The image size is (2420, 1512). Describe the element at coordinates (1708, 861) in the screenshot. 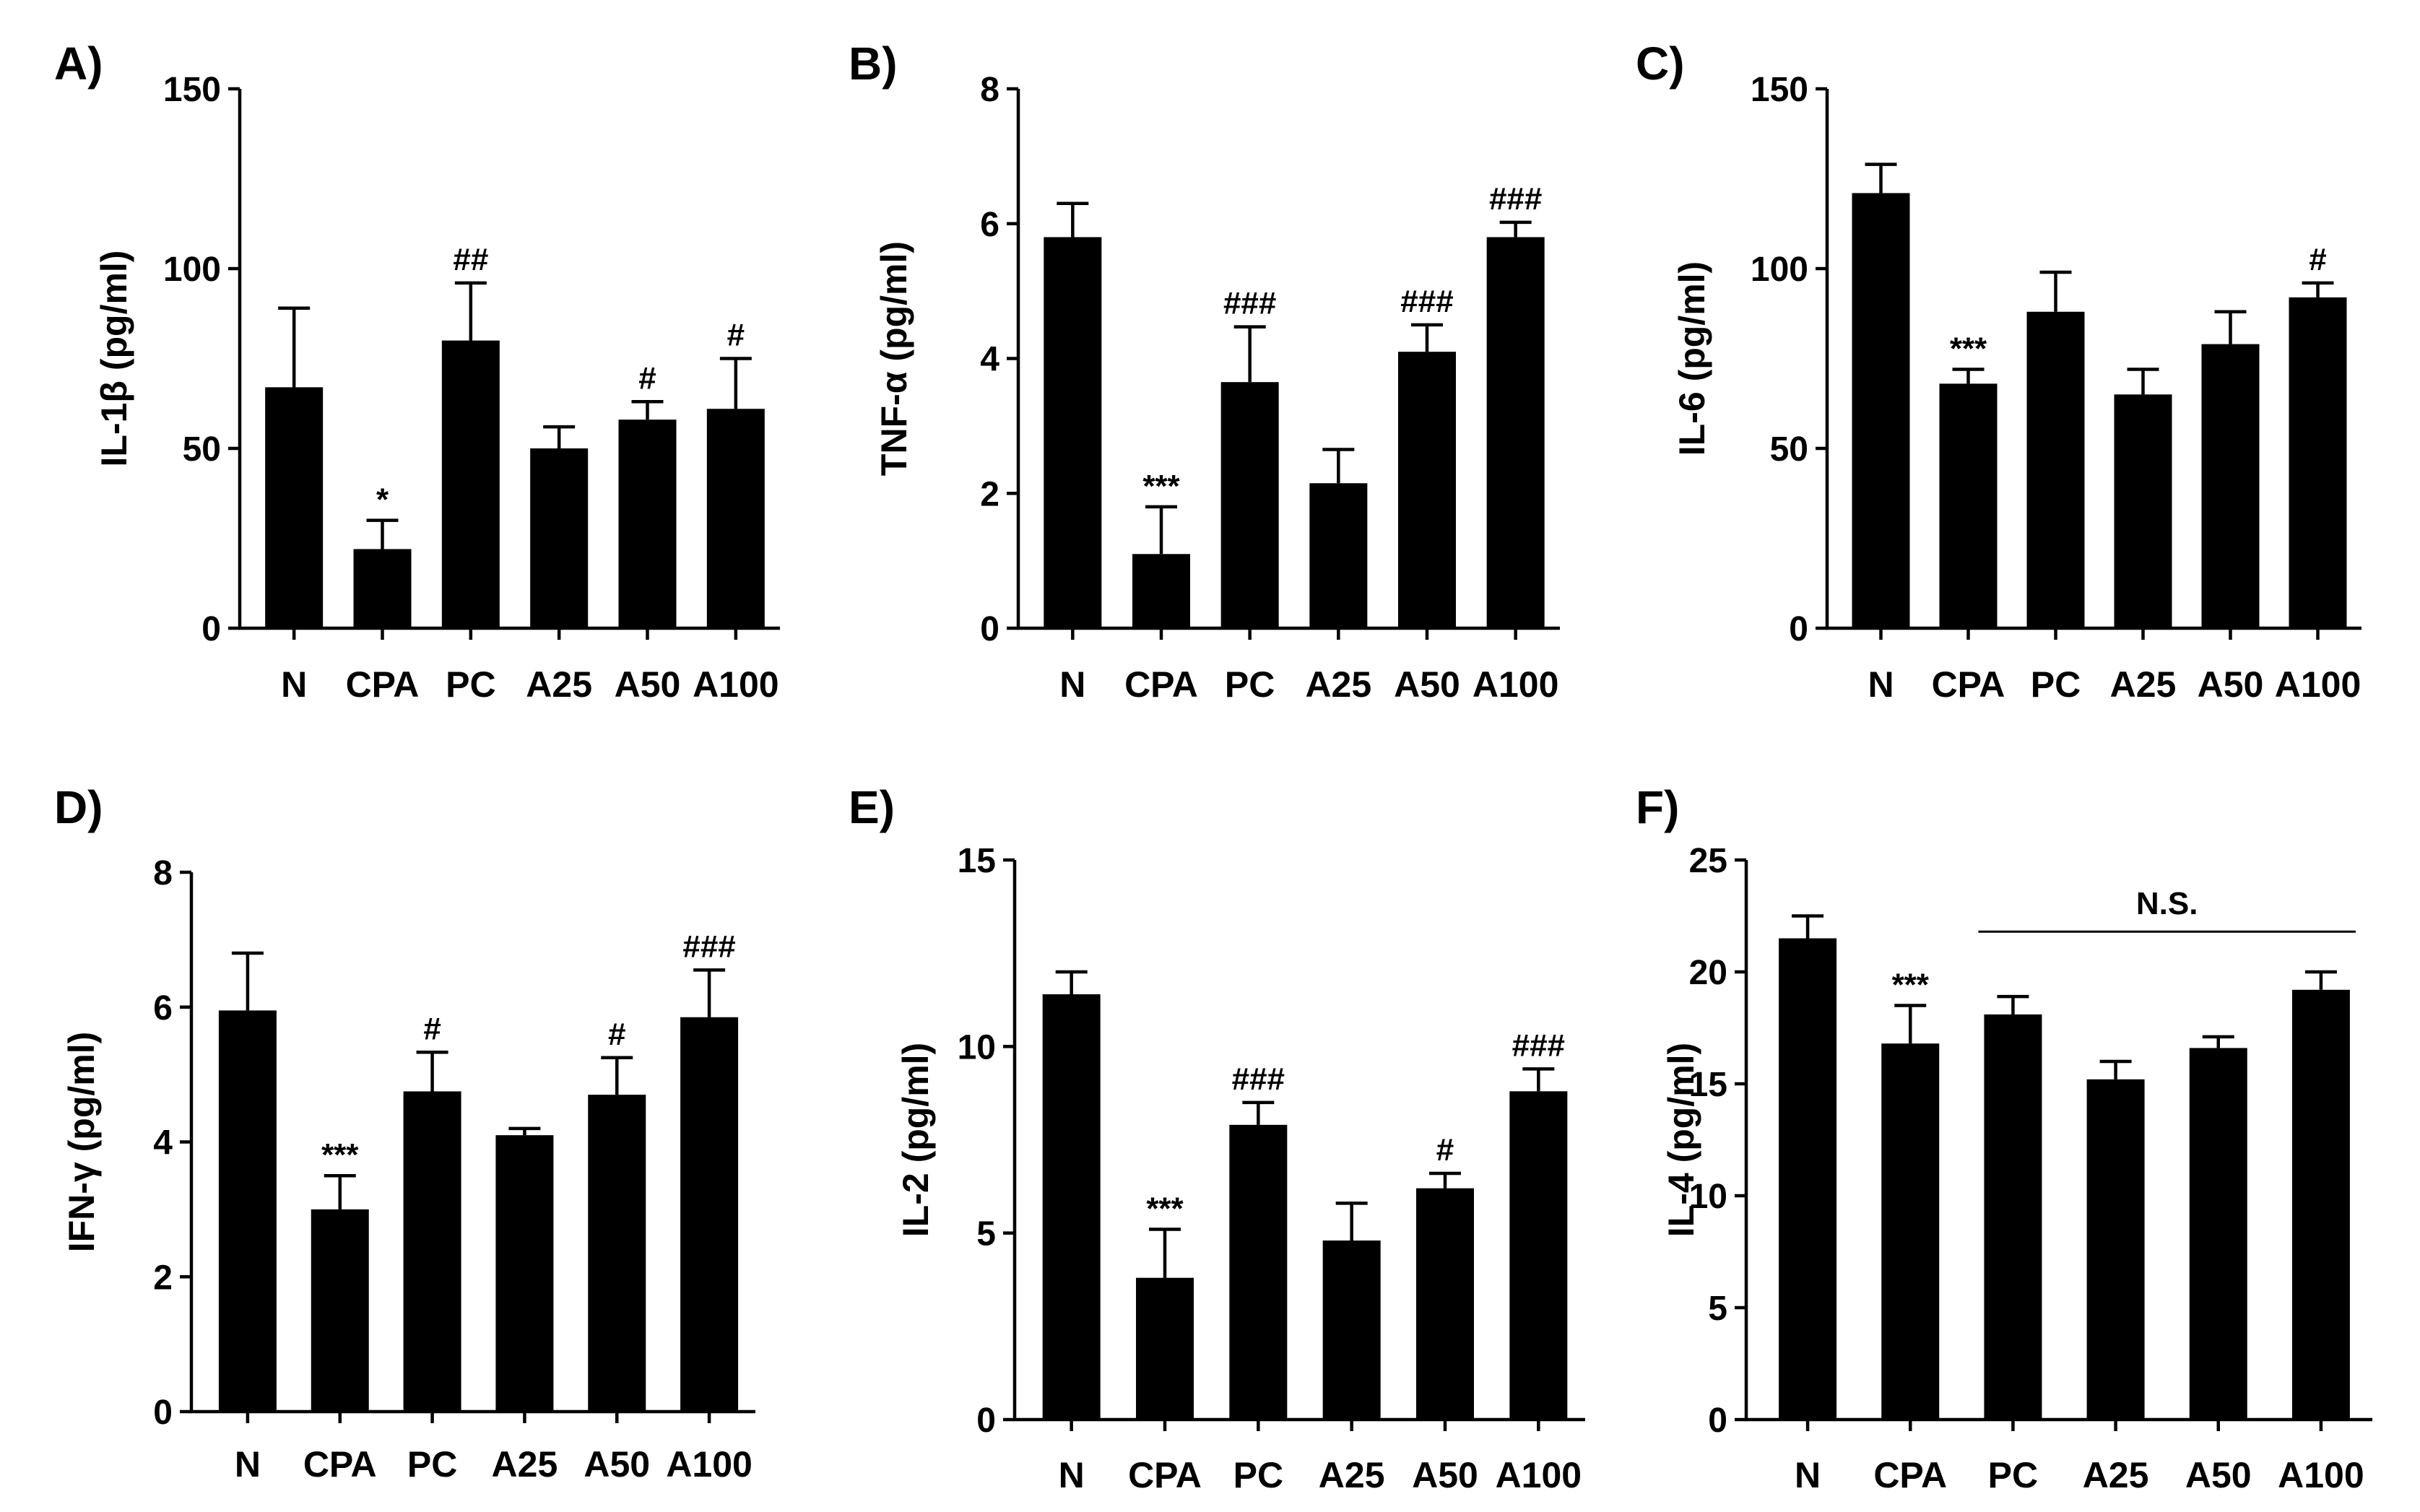

I see `y-tick-label: 25` at that location.